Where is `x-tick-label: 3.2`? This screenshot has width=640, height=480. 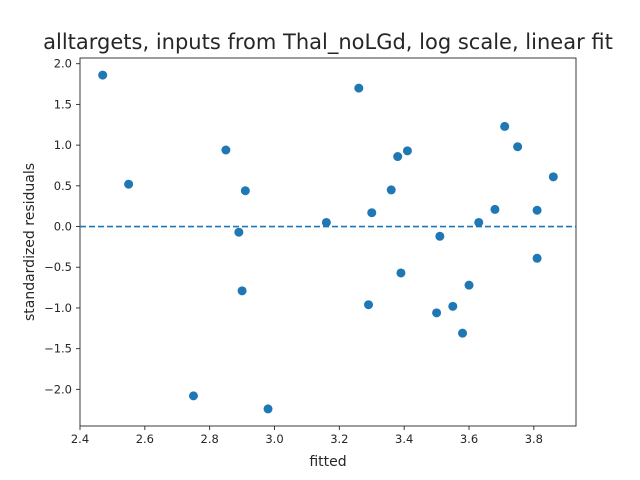 x-tick-label: 3.2 is located at coordinates (339, 439).